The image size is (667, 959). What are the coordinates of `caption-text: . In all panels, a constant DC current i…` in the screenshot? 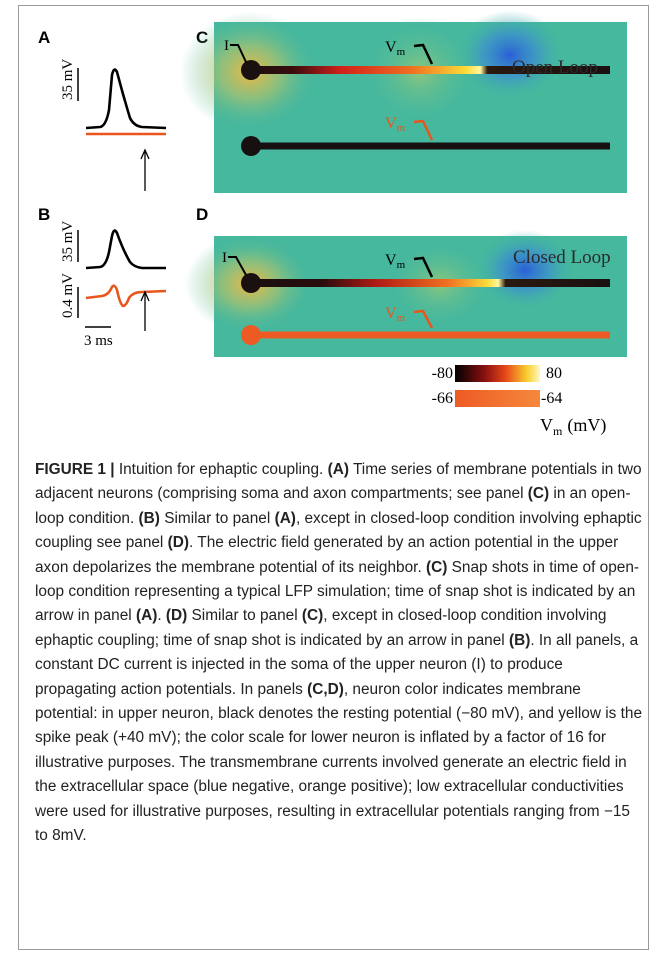 It's located at (337, 664).